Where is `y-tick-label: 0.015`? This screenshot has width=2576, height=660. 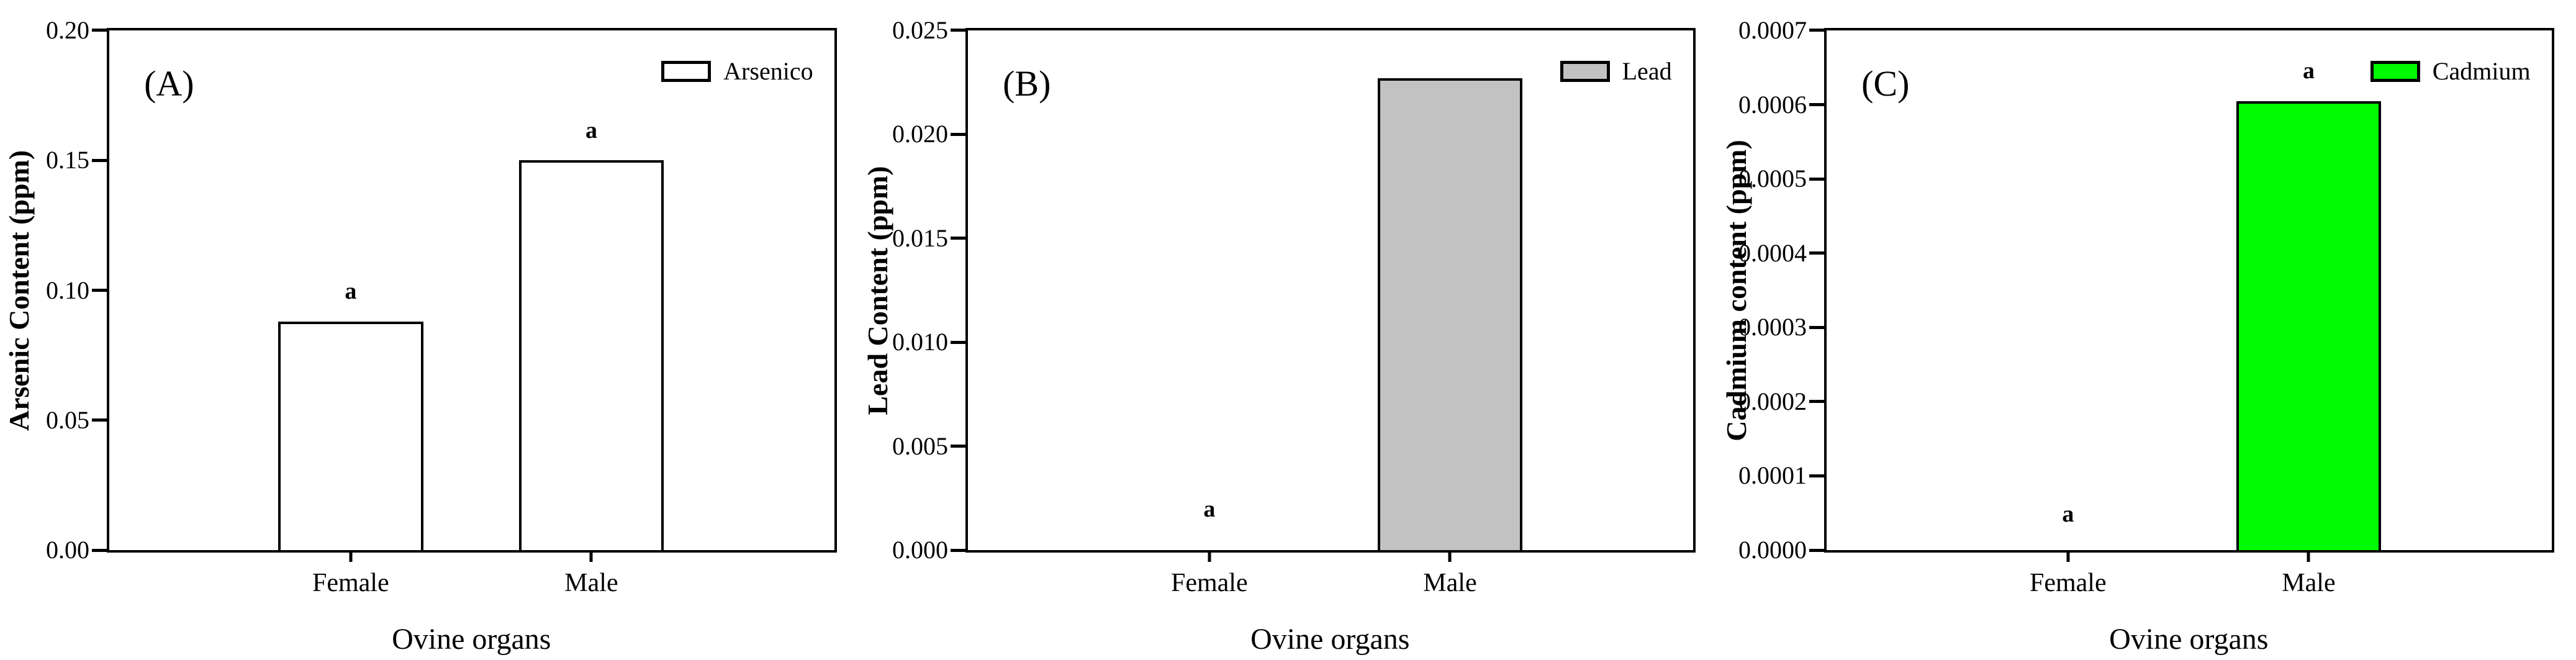
y-tick-label: 0.015 is located at coordinates (920, 238).